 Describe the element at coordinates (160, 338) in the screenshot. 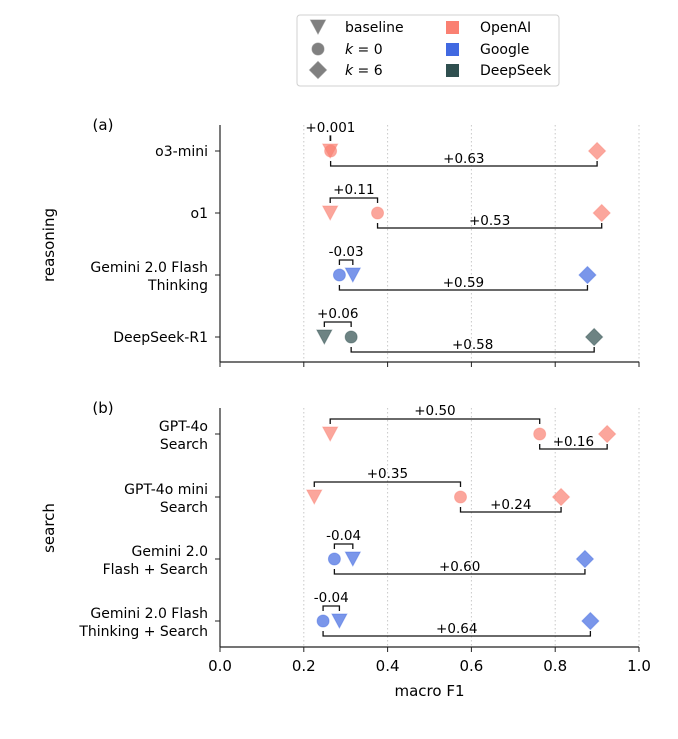

I see `y-tick-label: DeepSeek-R1` at that location.